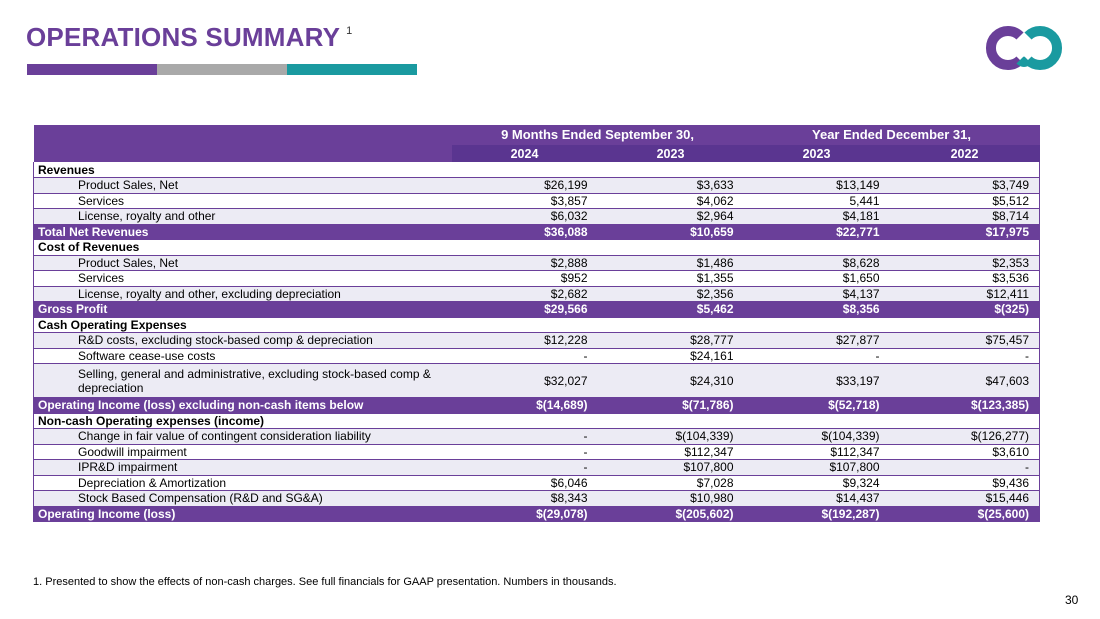 The width and height of the screenshot is (1100, 619). Describe the element at coordinates (524, 153) in the screenshot. I see `header-year: 2024` at that location.